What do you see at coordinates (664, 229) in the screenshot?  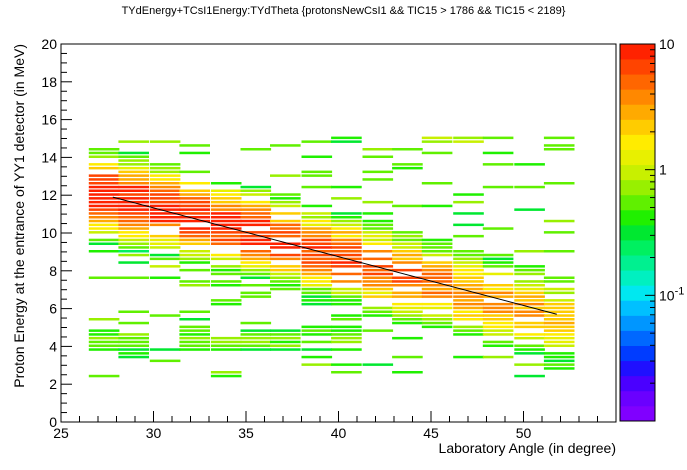 I see `z-axis: 10 1 10-1` at bounding box center [664, 229].